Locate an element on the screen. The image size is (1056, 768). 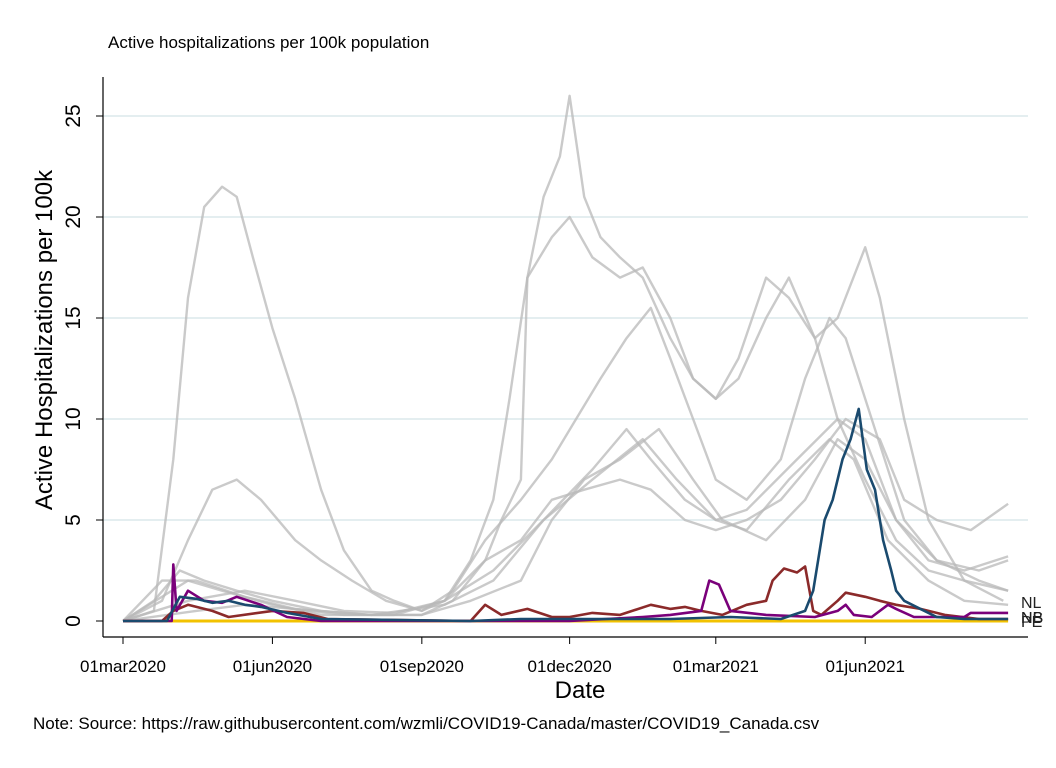
y-tick-label-20: 20 is located at coordinates (73, 216).